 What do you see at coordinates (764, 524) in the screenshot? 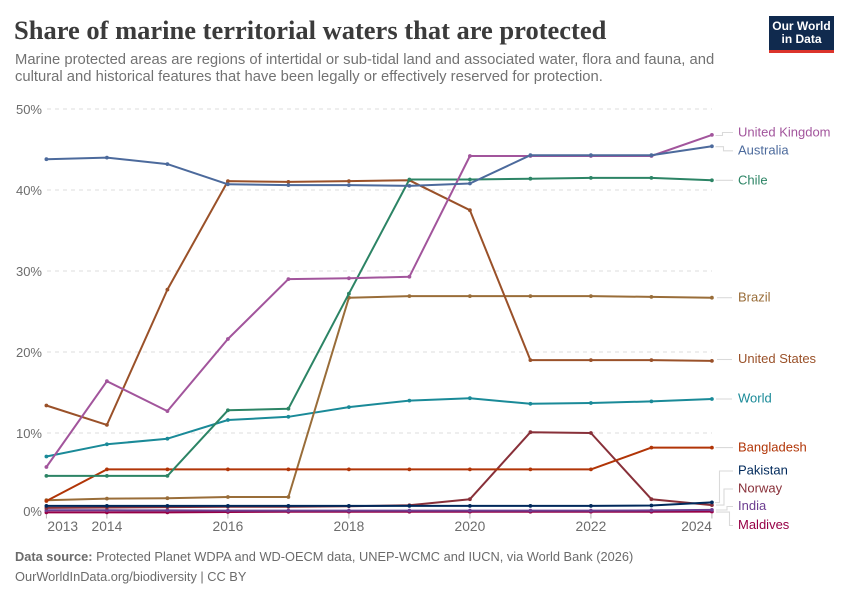
I see `svg-text: Maldives` at bounding box center [764, 524].